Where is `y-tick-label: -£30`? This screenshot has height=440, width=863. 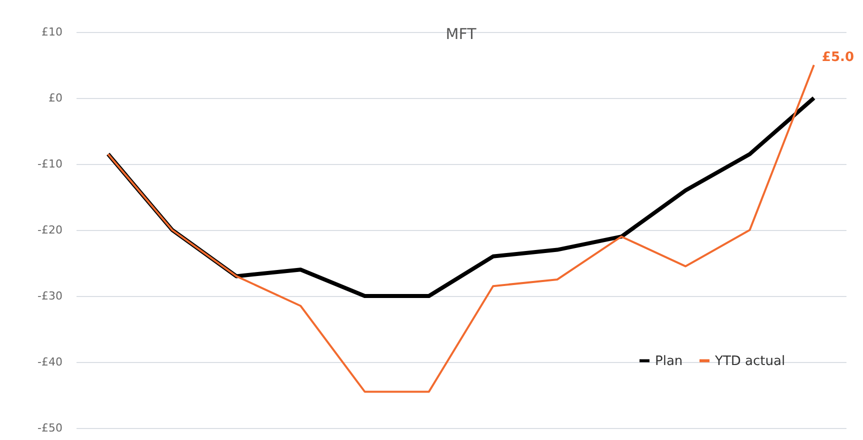
y-tick-label: -£30 is located at coordinates (50, 296).